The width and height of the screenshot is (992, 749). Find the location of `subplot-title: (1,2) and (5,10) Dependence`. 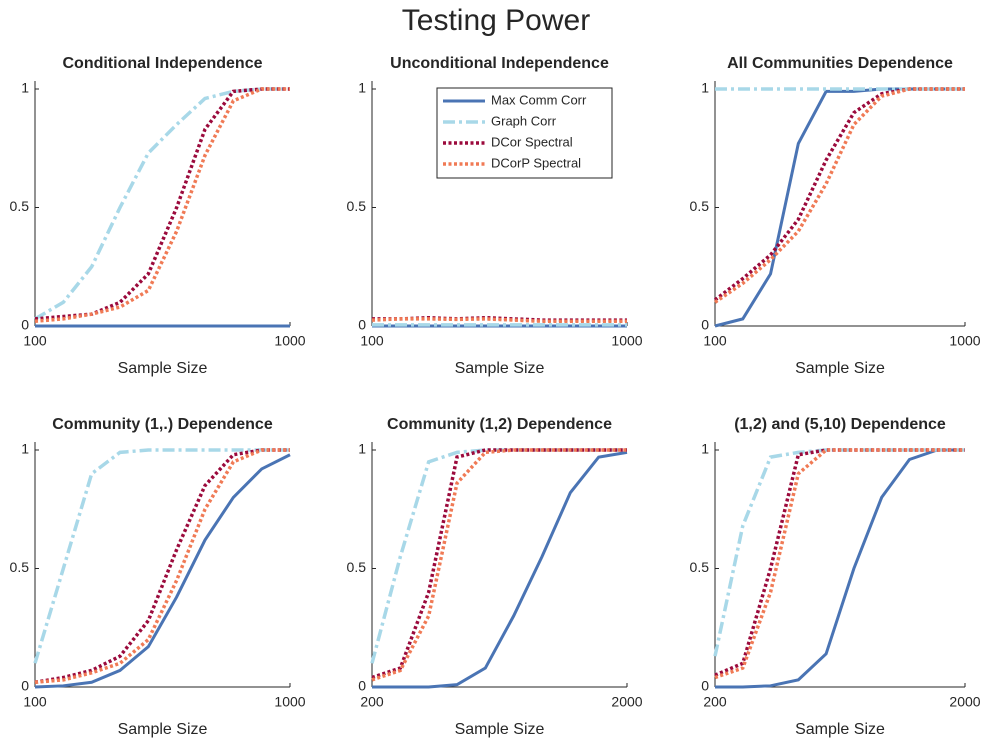

subplot-title: (1,2) and (5,10) Dependence is located at coordinates (840, 424).